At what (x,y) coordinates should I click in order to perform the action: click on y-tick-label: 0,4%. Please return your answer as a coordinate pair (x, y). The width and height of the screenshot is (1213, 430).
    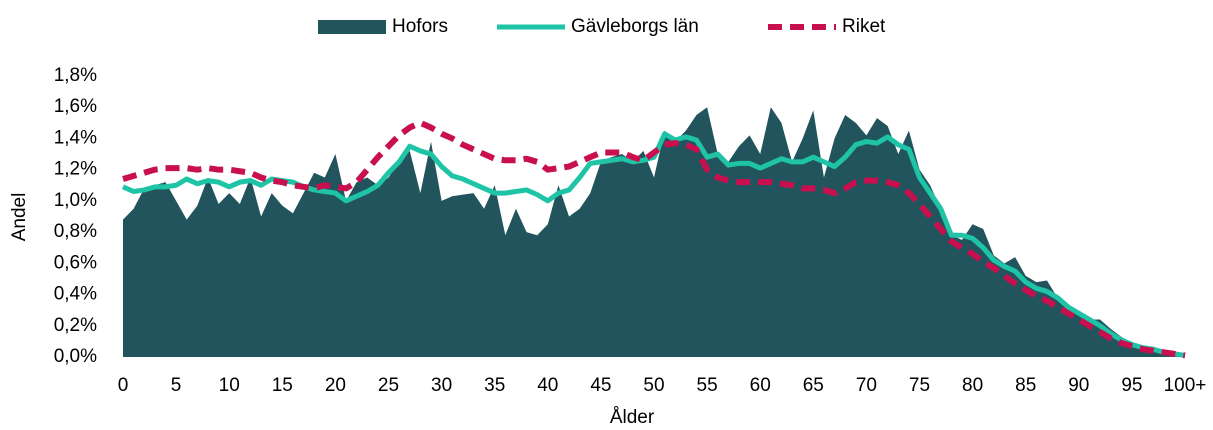
    Looking at the image, I should click on (75, 294).